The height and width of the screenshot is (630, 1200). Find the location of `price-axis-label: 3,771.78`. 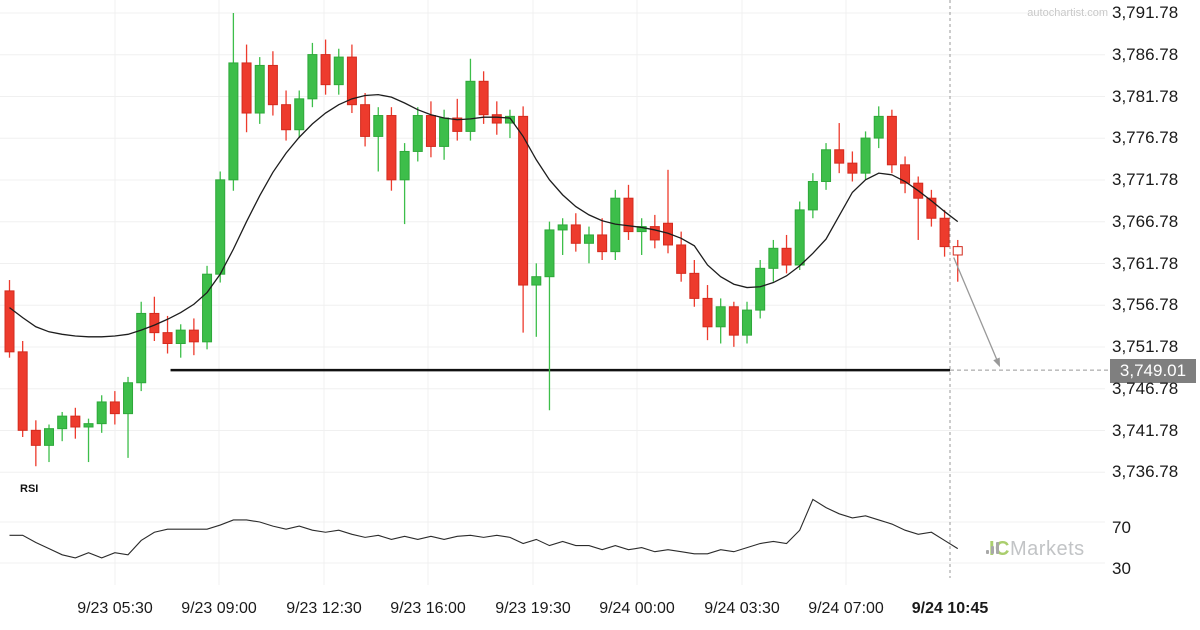

price-axis-label: 3,771.78 is located at coordinates (1145, 179).